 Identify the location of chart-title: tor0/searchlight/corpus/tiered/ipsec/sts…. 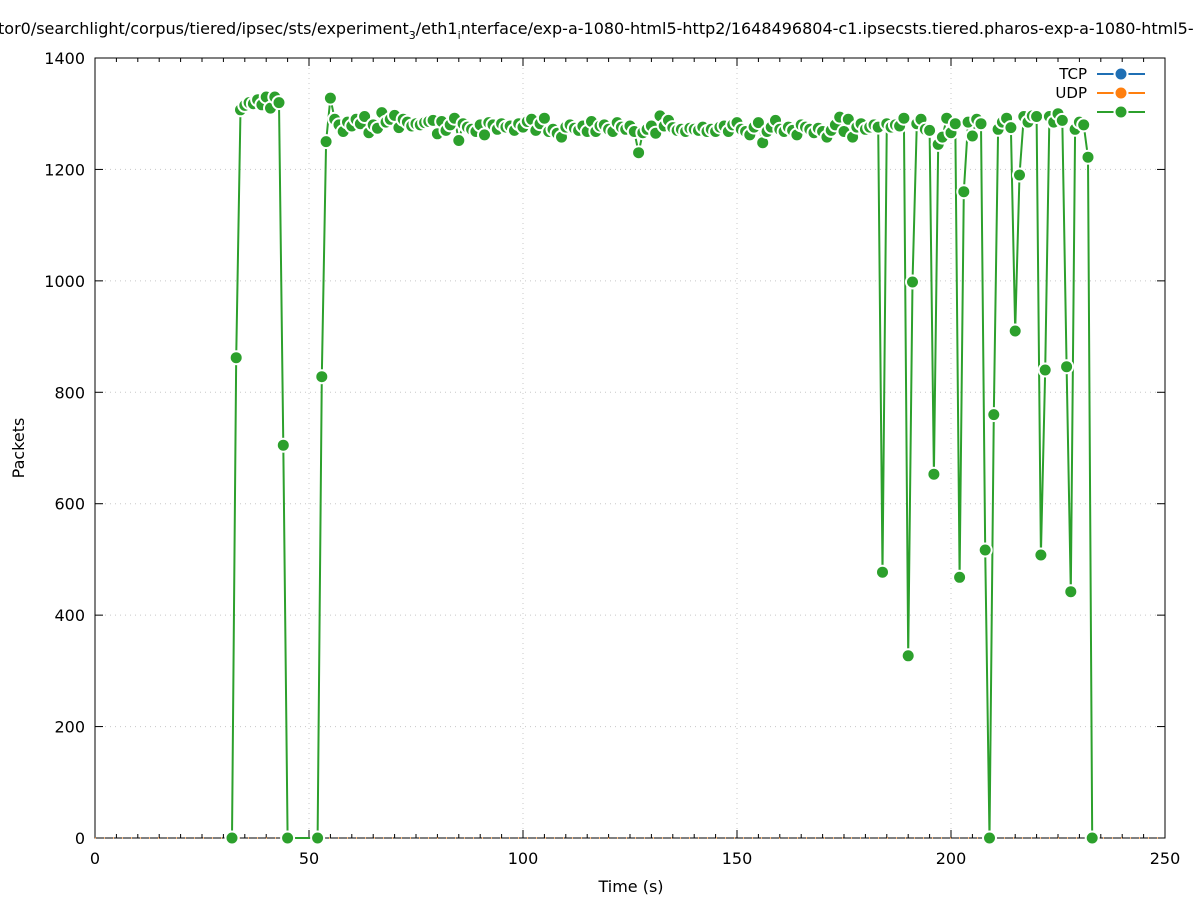
(597, 30).